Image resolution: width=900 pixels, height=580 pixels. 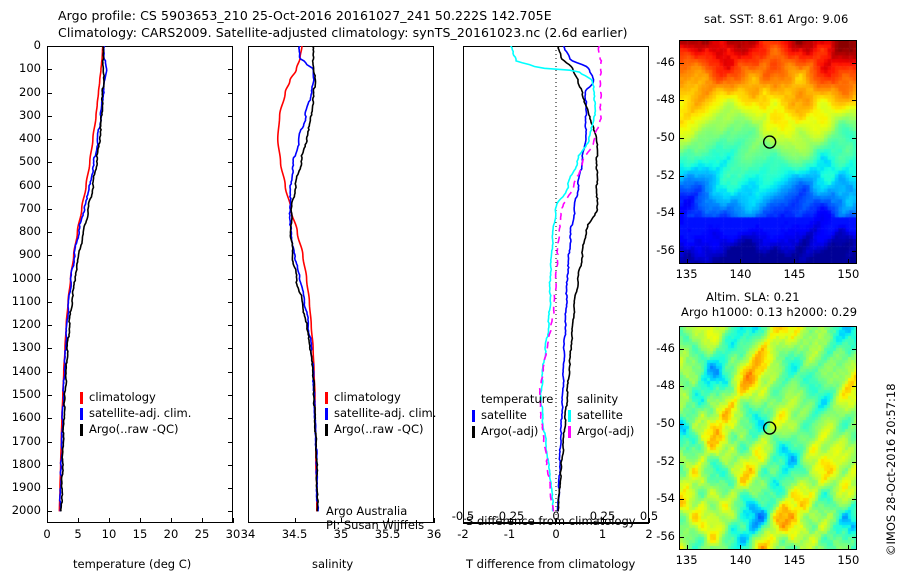 What do you see at coordinates (333, 564) in the screenshot?
I see `salinity-axis-label: salinity` at bounding box center [333, 564].